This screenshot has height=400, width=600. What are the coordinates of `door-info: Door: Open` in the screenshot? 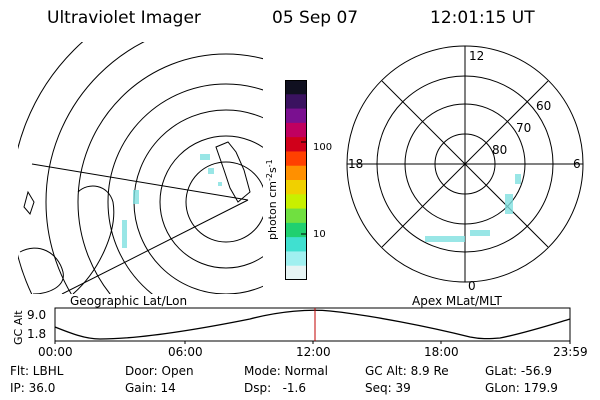 It's located at (159, 371).